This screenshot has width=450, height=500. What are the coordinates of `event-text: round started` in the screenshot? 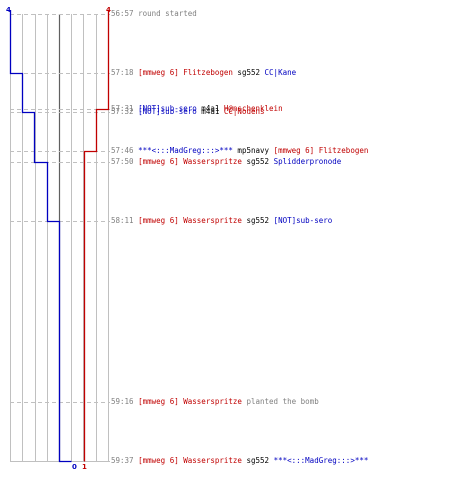 It's located at (167, 13).